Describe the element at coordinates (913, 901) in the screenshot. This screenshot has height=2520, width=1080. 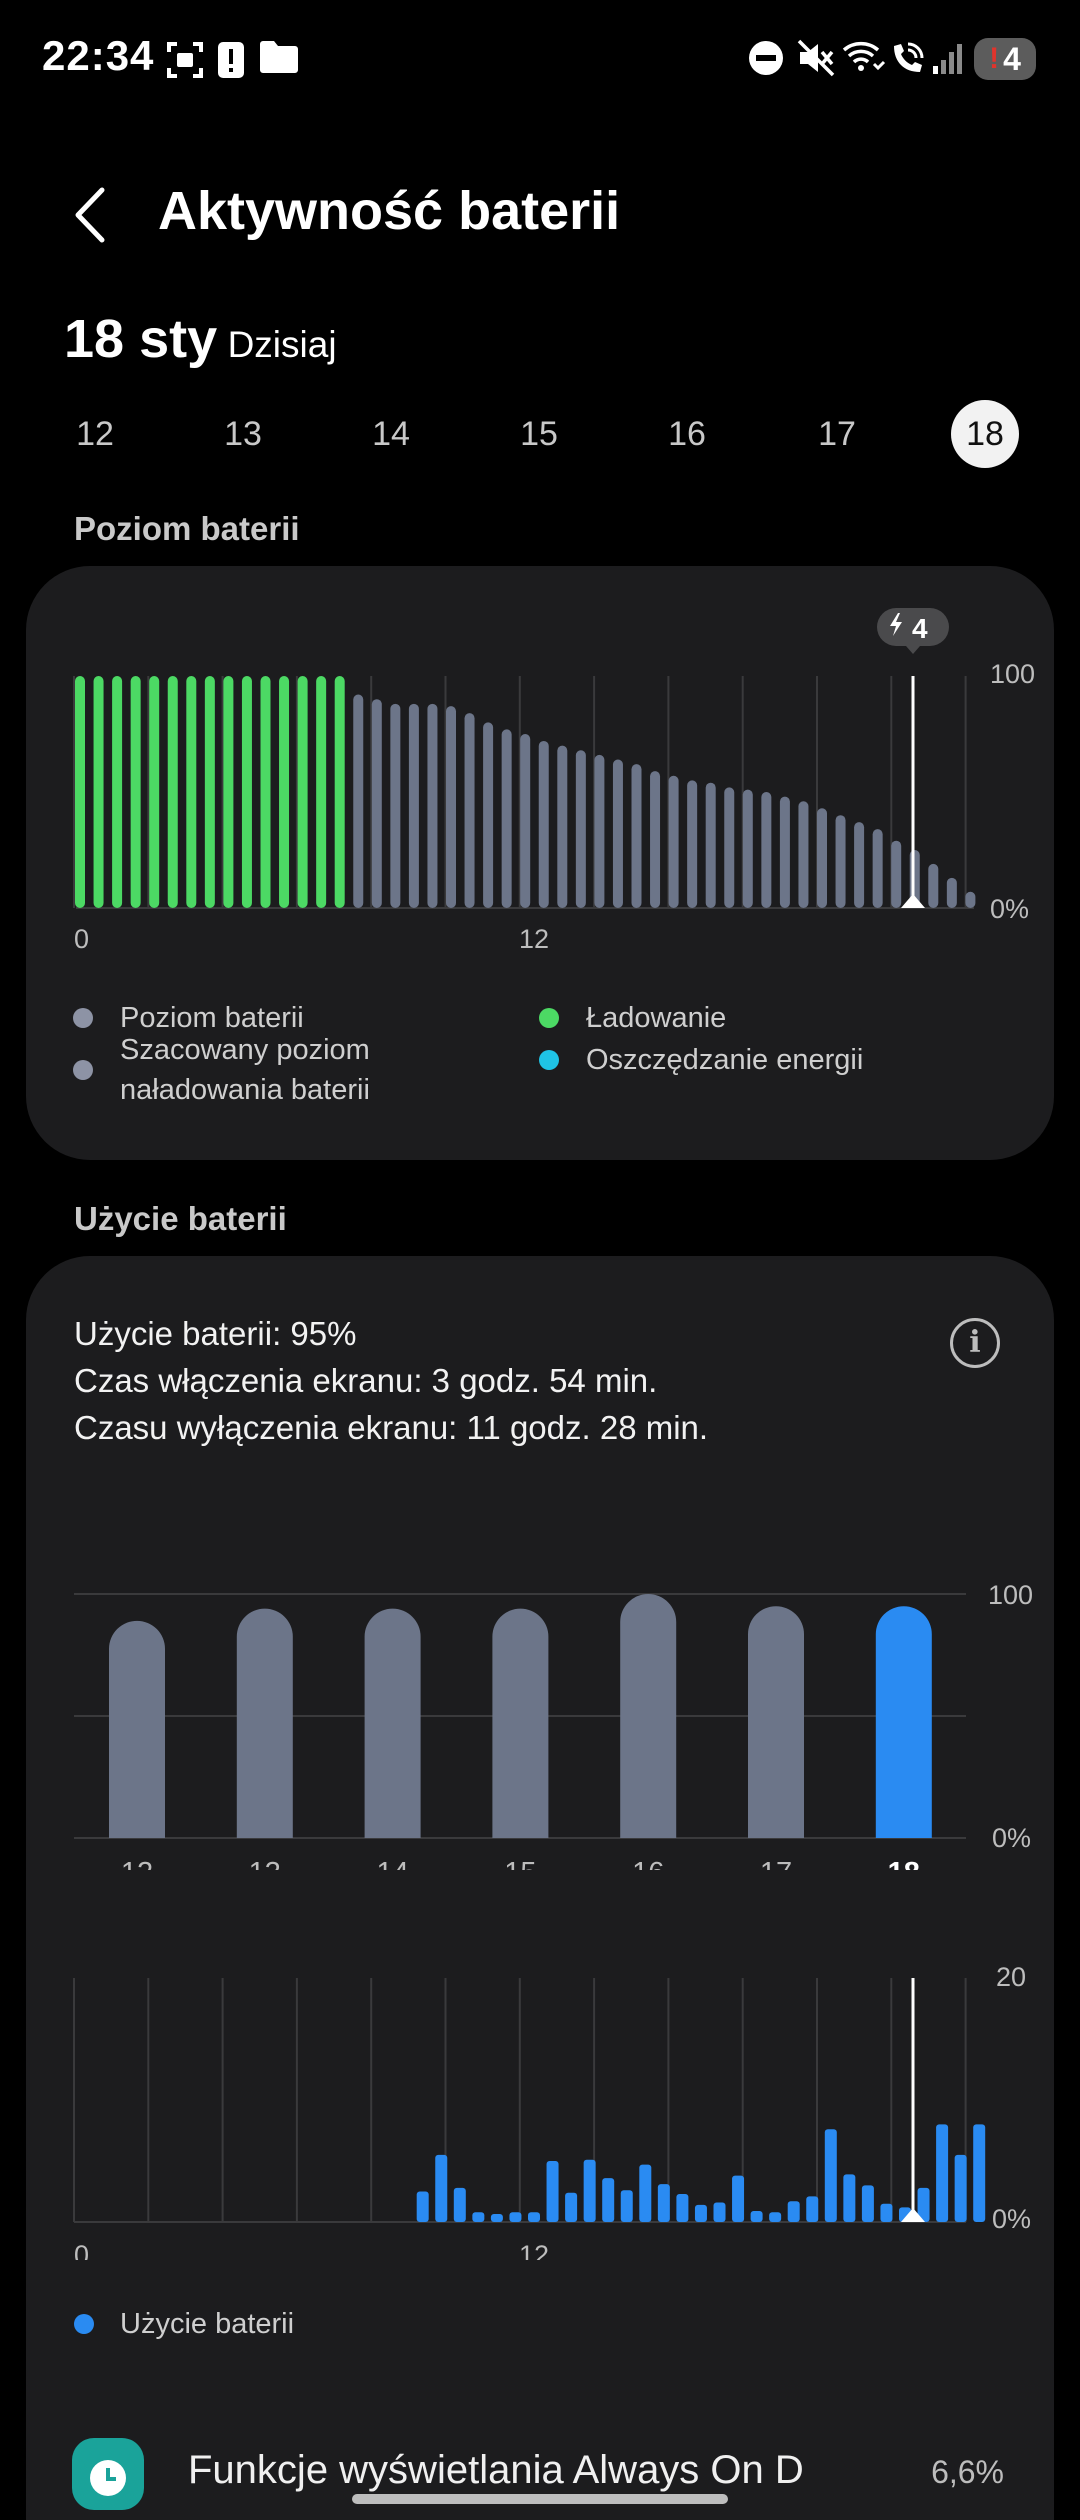
I see `marker-handle` at that location.